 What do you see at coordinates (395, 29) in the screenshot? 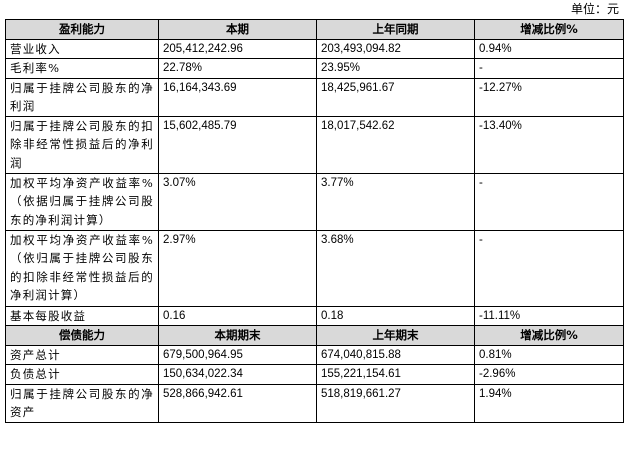
I see `header-previous-period: 上年同期` at bounding box center [395, 29].